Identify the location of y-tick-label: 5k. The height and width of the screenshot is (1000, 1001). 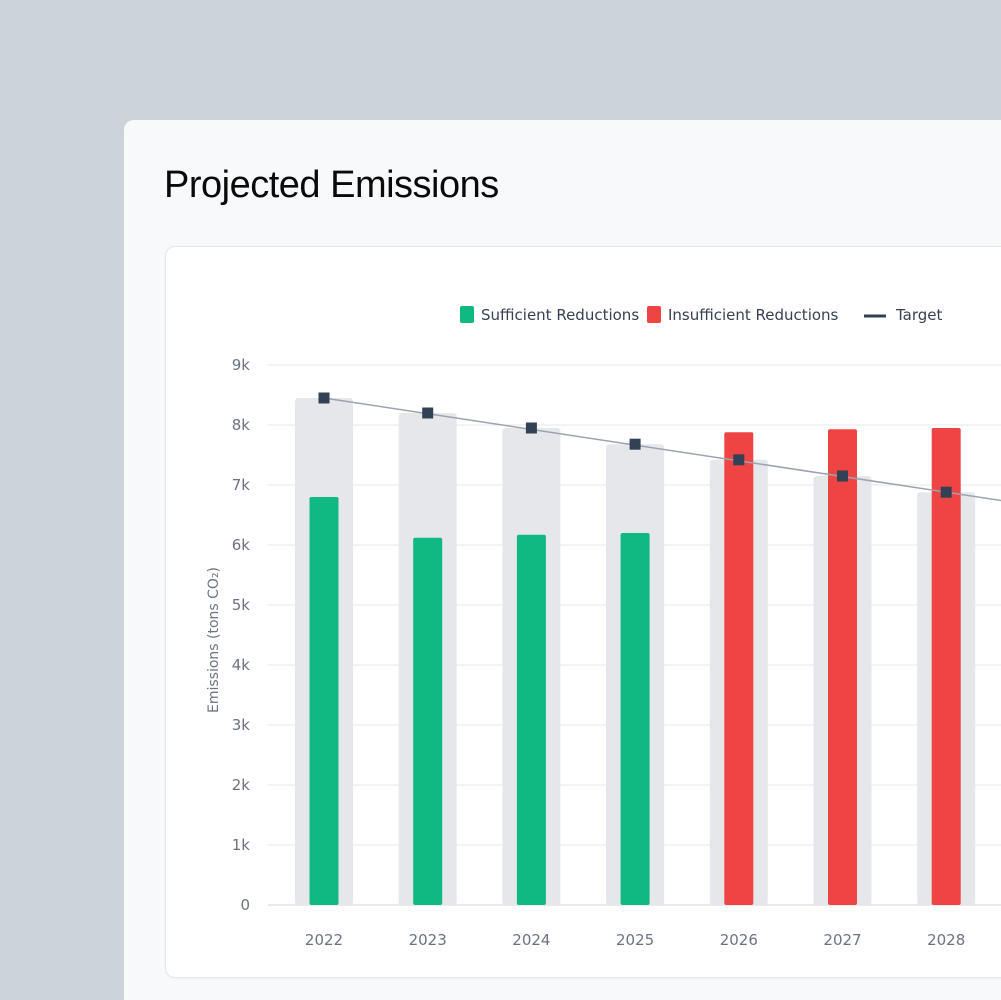
(241, 605).